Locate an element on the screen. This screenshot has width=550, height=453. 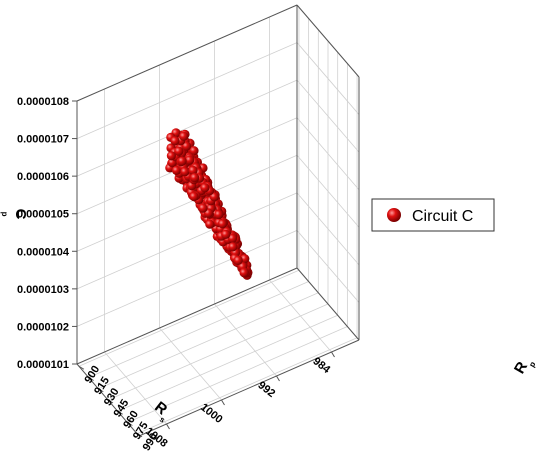
x-tick-label: 1000 is located at coordinates (211, 413).